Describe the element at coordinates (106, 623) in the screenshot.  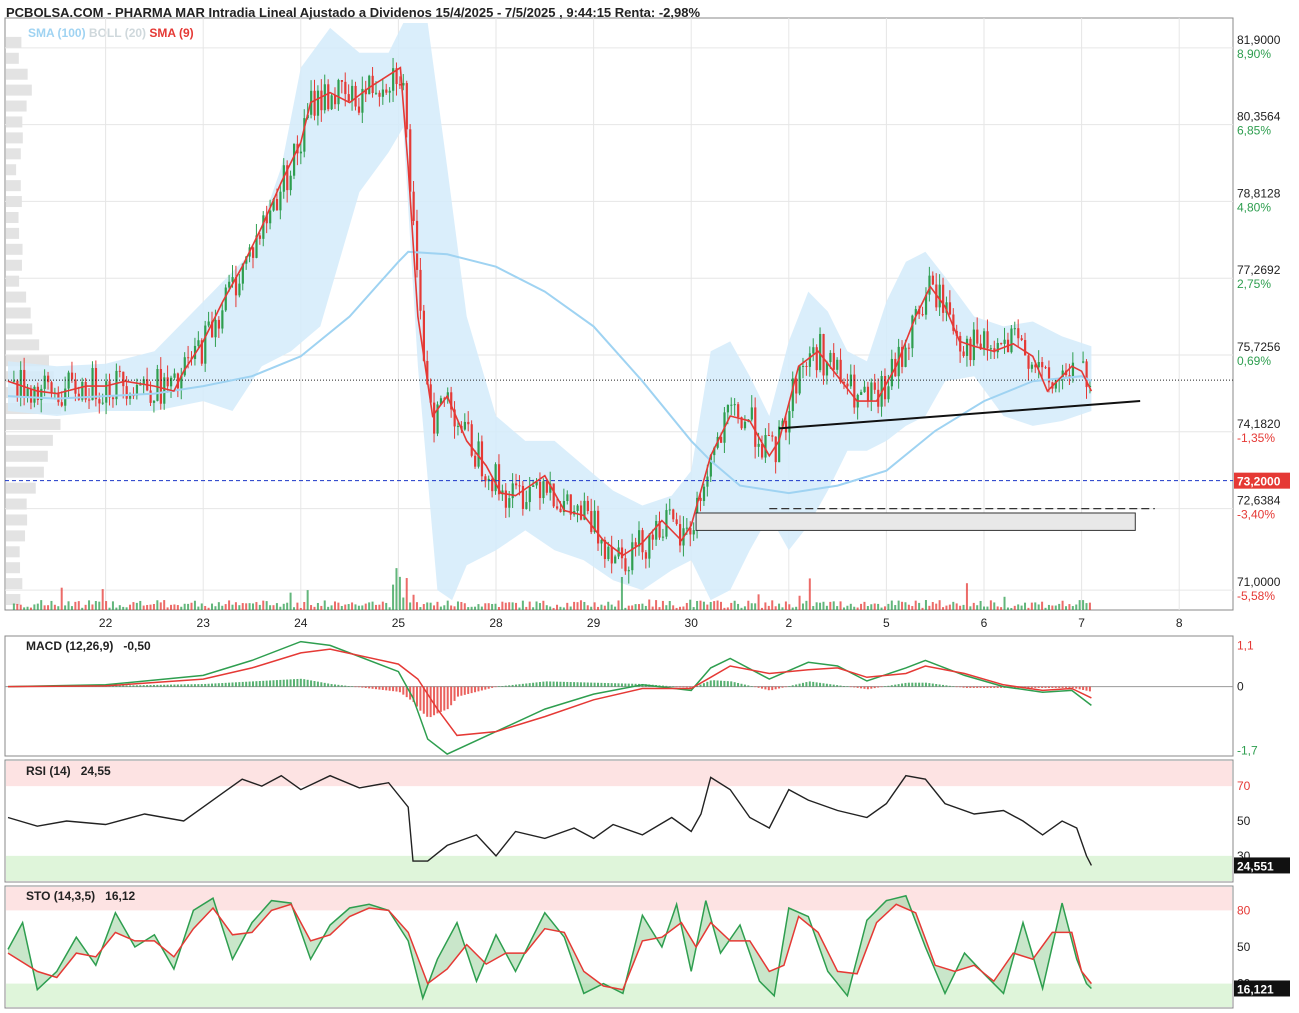
I see `x-tick-label: 22` at that location.